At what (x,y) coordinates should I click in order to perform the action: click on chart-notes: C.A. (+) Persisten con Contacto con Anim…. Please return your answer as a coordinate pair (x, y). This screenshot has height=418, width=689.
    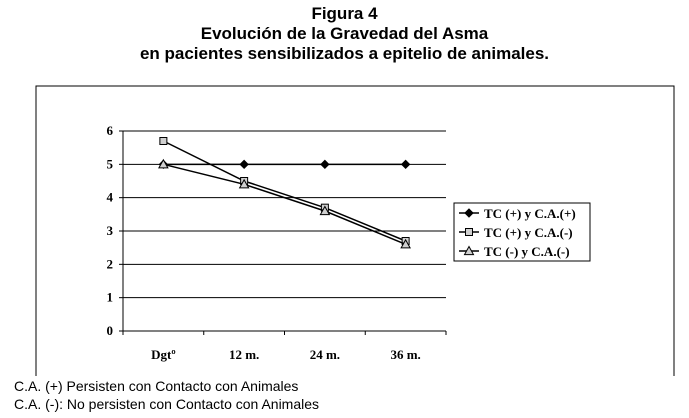
    Looking at the image, I should click on (166, 395).